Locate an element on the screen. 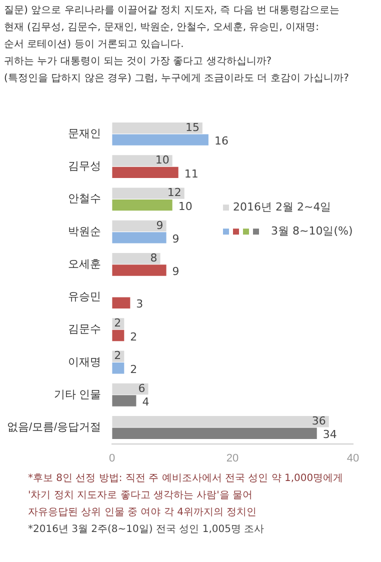  data-label: 15 is located at coordinates (192, 127).